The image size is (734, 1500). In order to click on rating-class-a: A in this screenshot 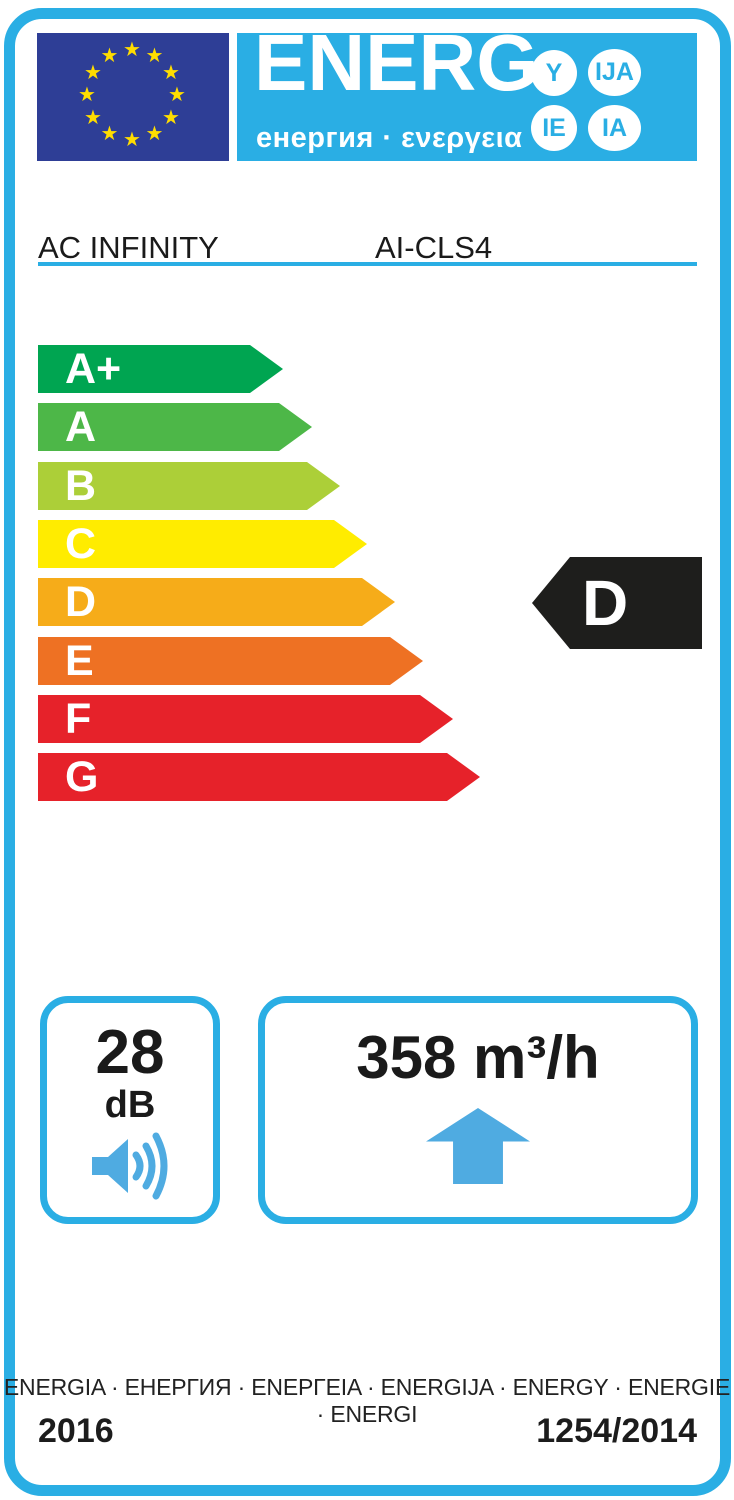, I will do `click(175, 427)`.